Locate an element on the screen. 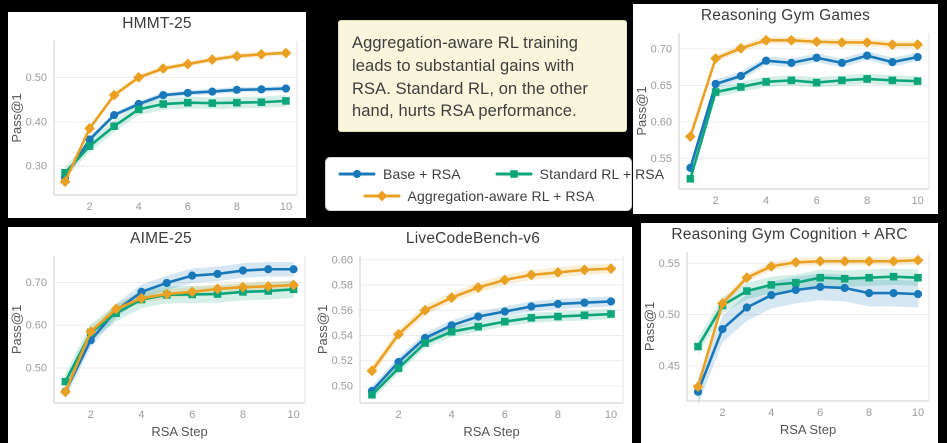 The image size is (947, 443). legend-item-label: Aggregation-aware RL + RSA is located at coordinates (501, 196).